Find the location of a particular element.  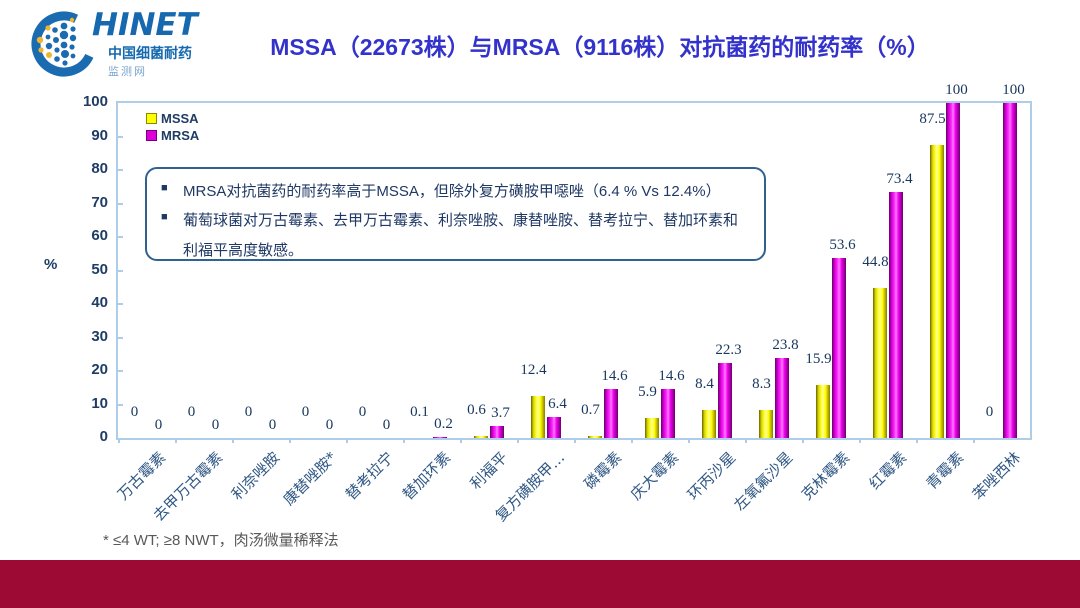

legend-item-mrsa: MRSA is located at coordinates (172, 135).